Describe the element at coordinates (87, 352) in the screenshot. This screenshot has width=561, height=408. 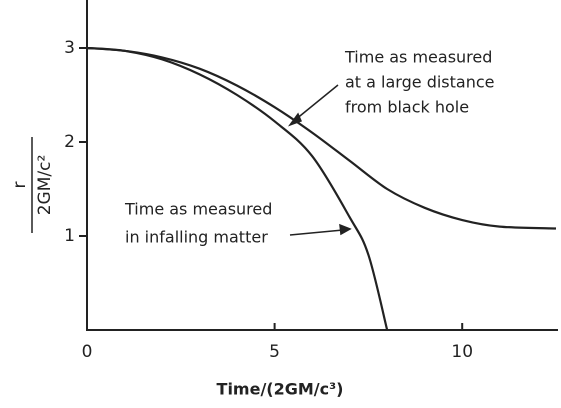
I see `x-tick-label: 0` at that location.